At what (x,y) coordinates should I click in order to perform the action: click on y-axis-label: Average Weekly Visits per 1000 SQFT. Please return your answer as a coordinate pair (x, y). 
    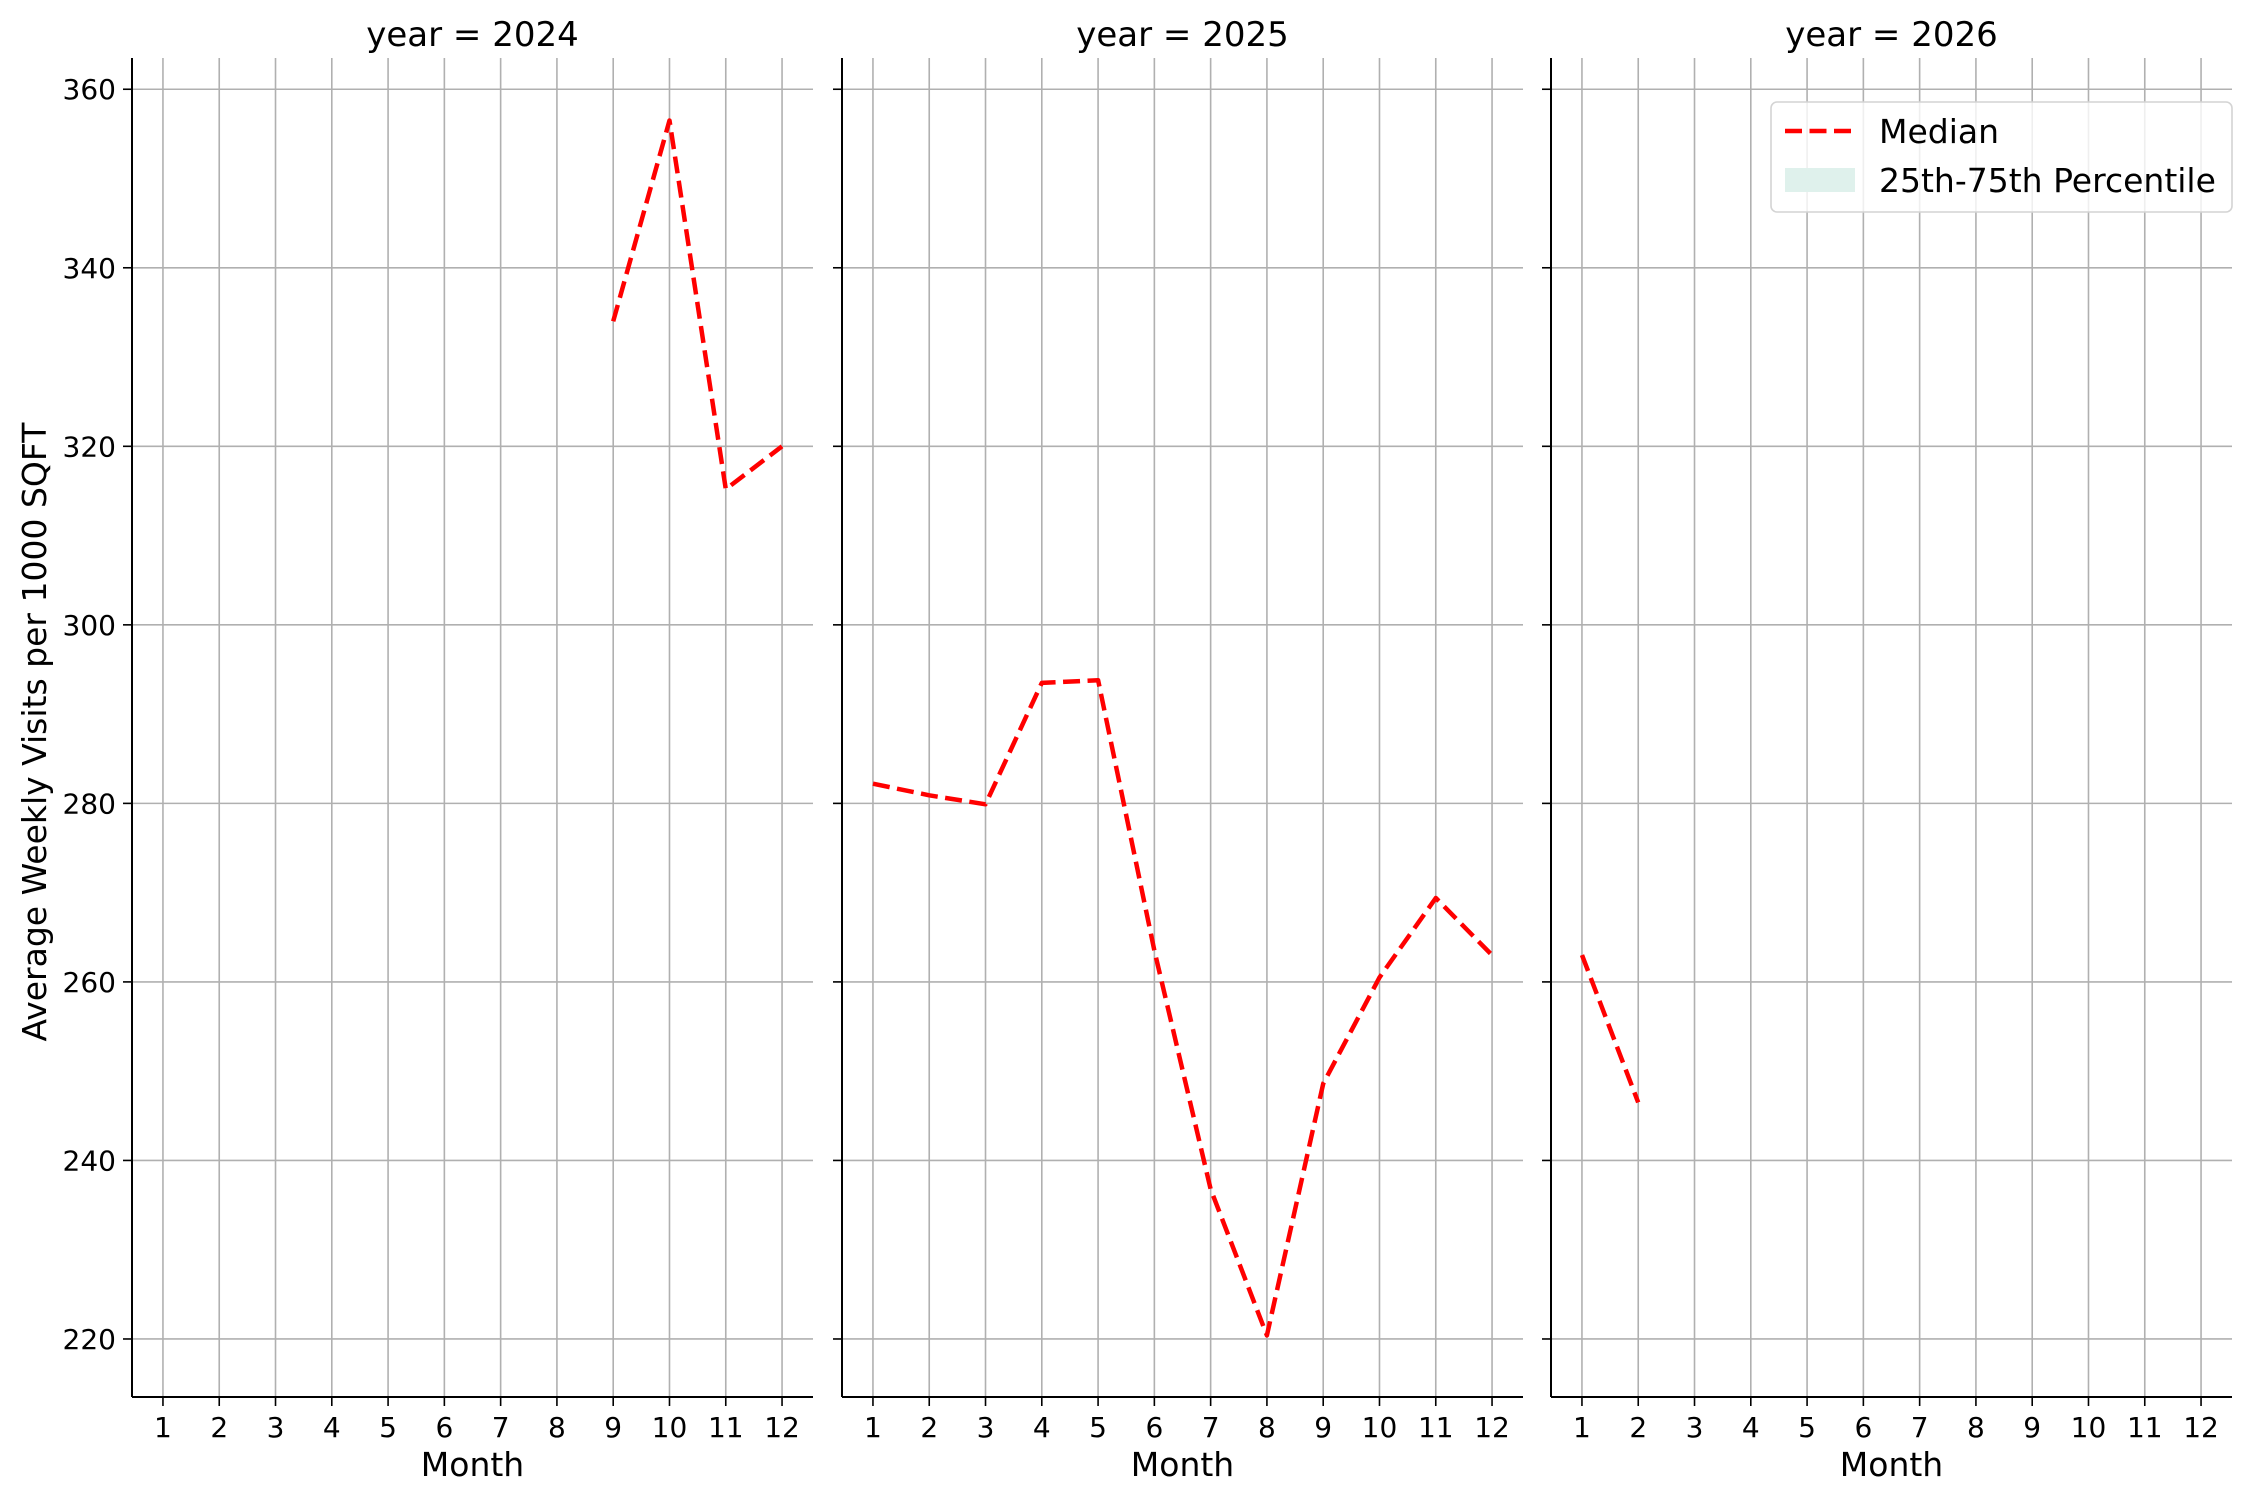
    Looking at the image, I should click on (34, 732).